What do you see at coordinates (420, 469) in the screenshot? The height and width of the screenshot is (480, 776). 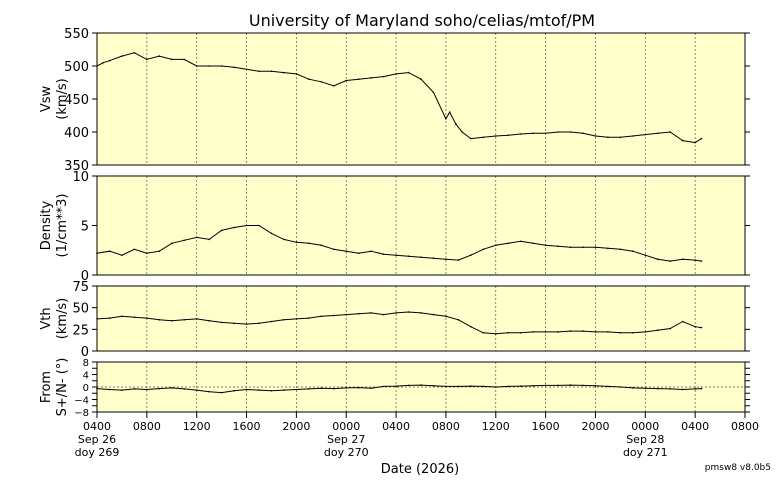 I see `x-axis-label: Date (2026)` at bounding box center [420, 469].